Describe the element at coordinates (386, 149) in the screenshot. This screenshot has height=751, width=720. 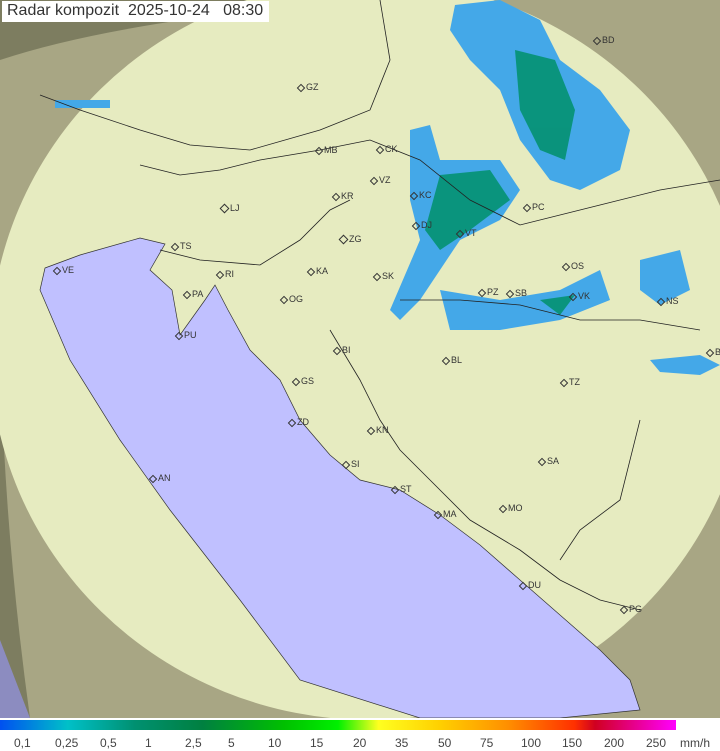
I see `city-ck: CK` at that location.